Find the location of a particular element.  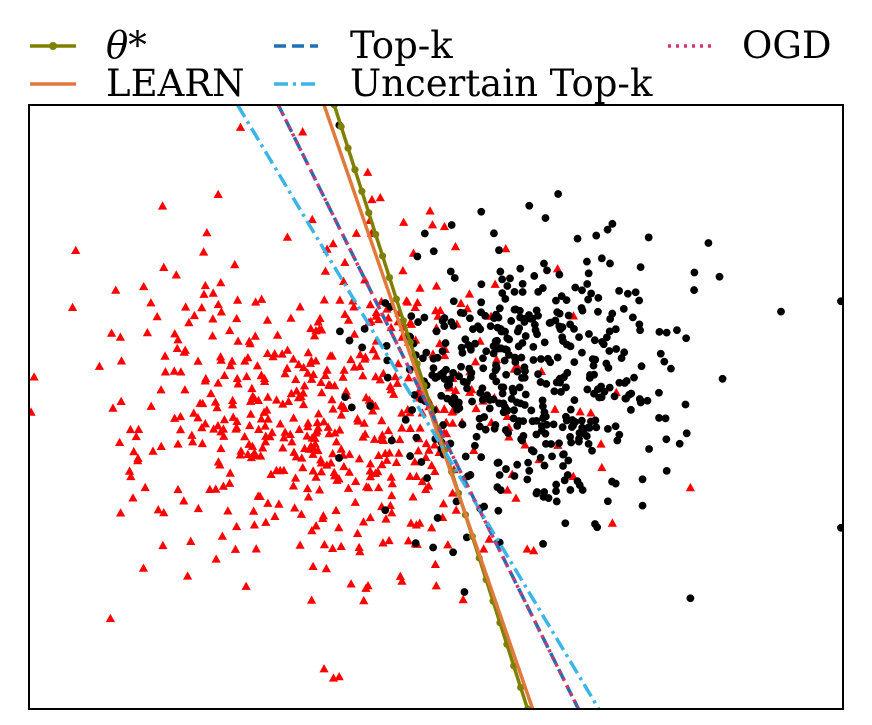

legend-entry-theta-star: θ* is located at coordinates (88, 45).